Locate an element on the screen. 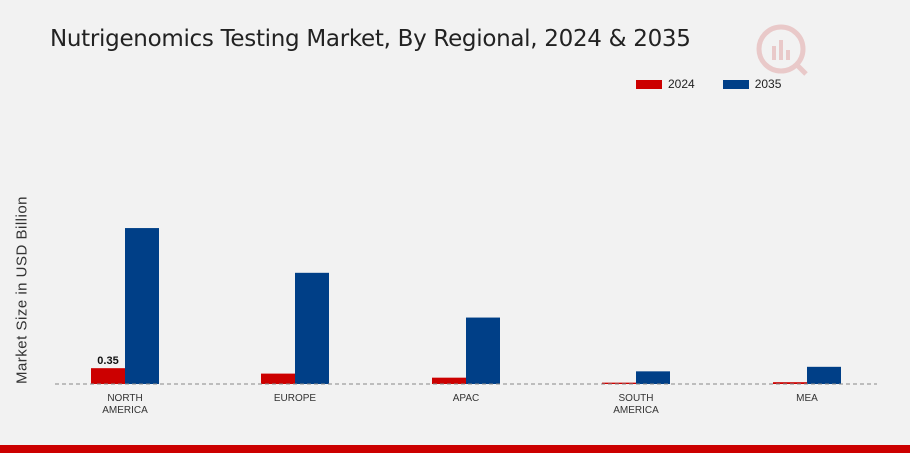 Image resolution: width=910 pixels, height=453 pixels. chart-logo-icon is located at coordinates (782, 50).